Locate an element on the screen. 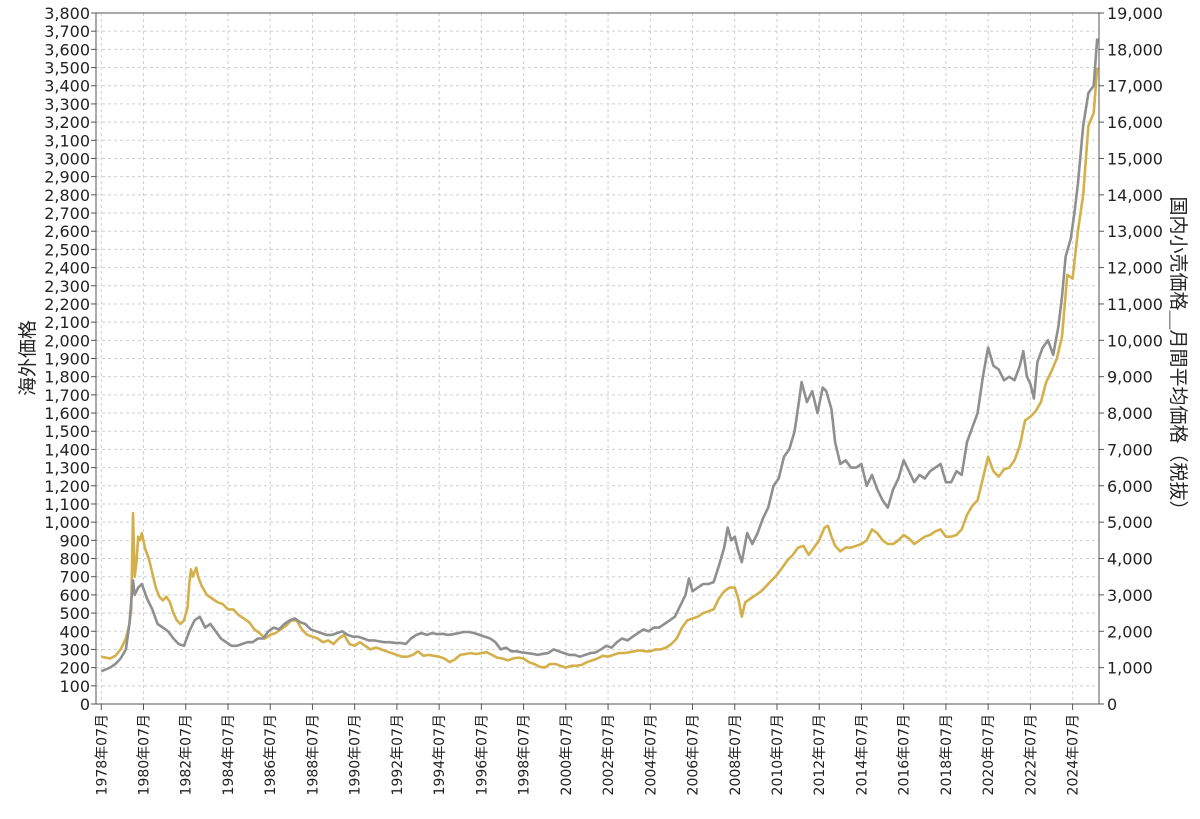  x-tick-label: 1996年07月 is located at coordinates (482, 754).